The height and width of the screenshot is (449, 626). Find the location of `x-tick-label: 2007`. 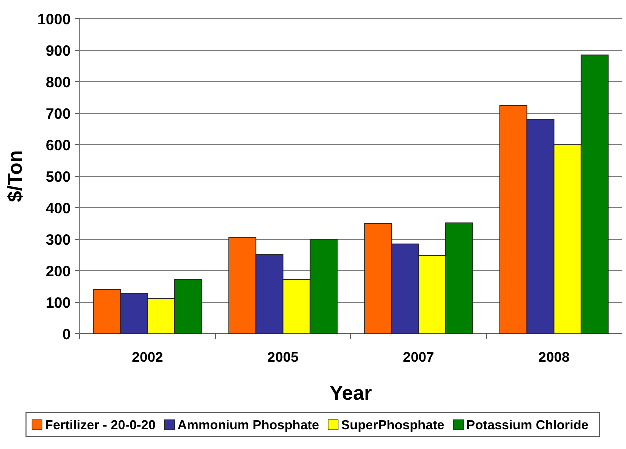

x-tick-label: 2007 is located at coordinates (419, 357).